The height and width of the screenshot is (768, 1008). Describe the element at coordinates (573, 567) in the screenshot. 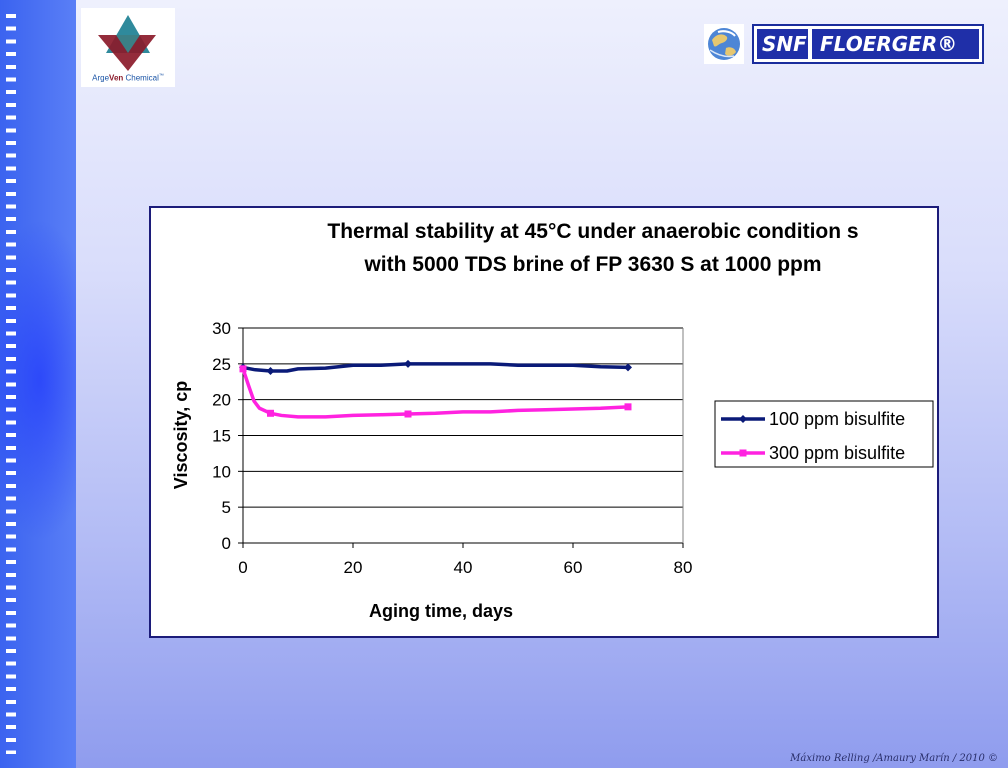

I see `x-tick-label-3: 60` at that location.